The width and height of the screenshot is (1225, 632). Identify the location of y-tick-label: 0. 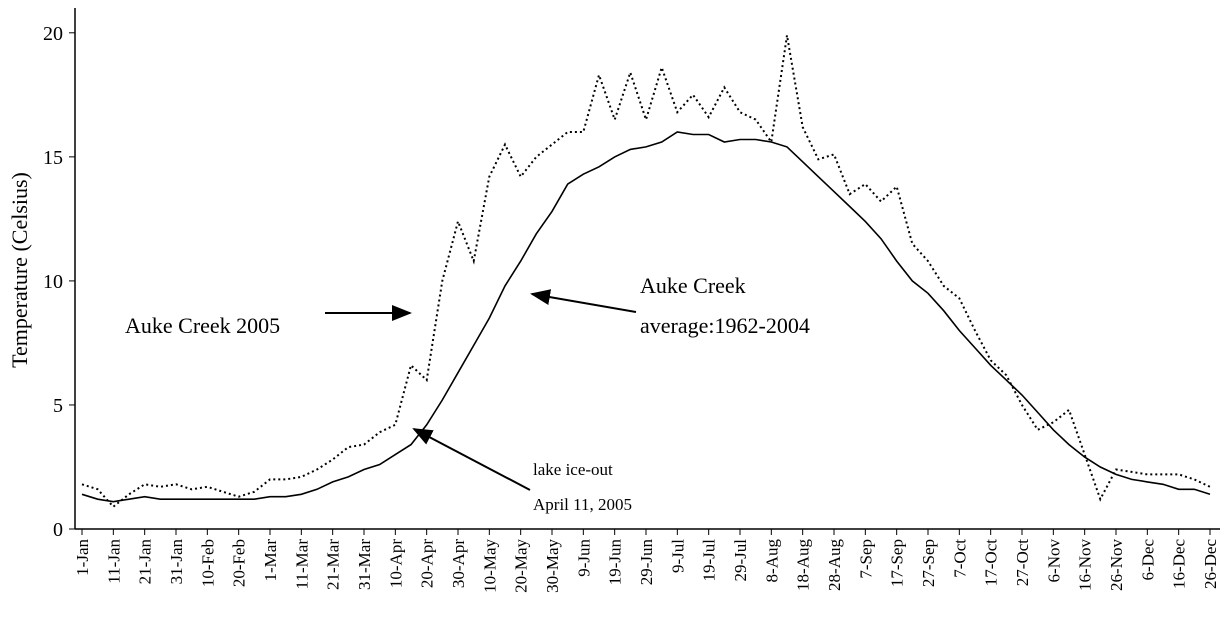
(58, 530).